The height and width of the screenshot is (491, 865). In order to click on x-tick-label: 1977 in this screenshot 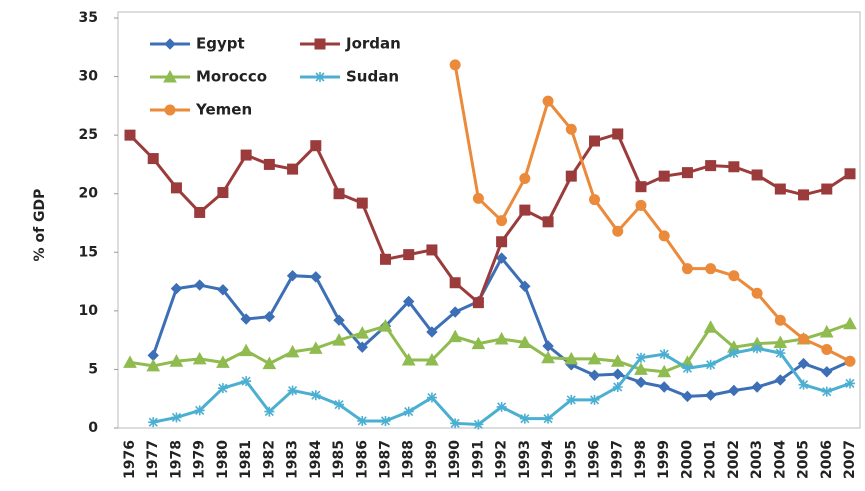, I will do `click(153, 459)`.